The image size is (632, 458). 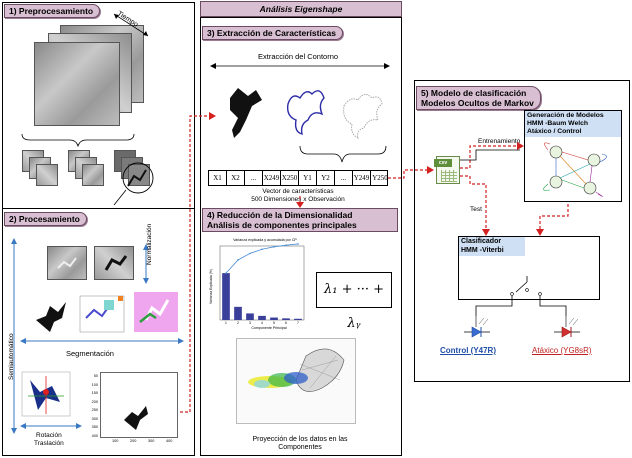 I want to click on section4-header-line2: Análisis de componentes principales, so click(x=282, y=225).